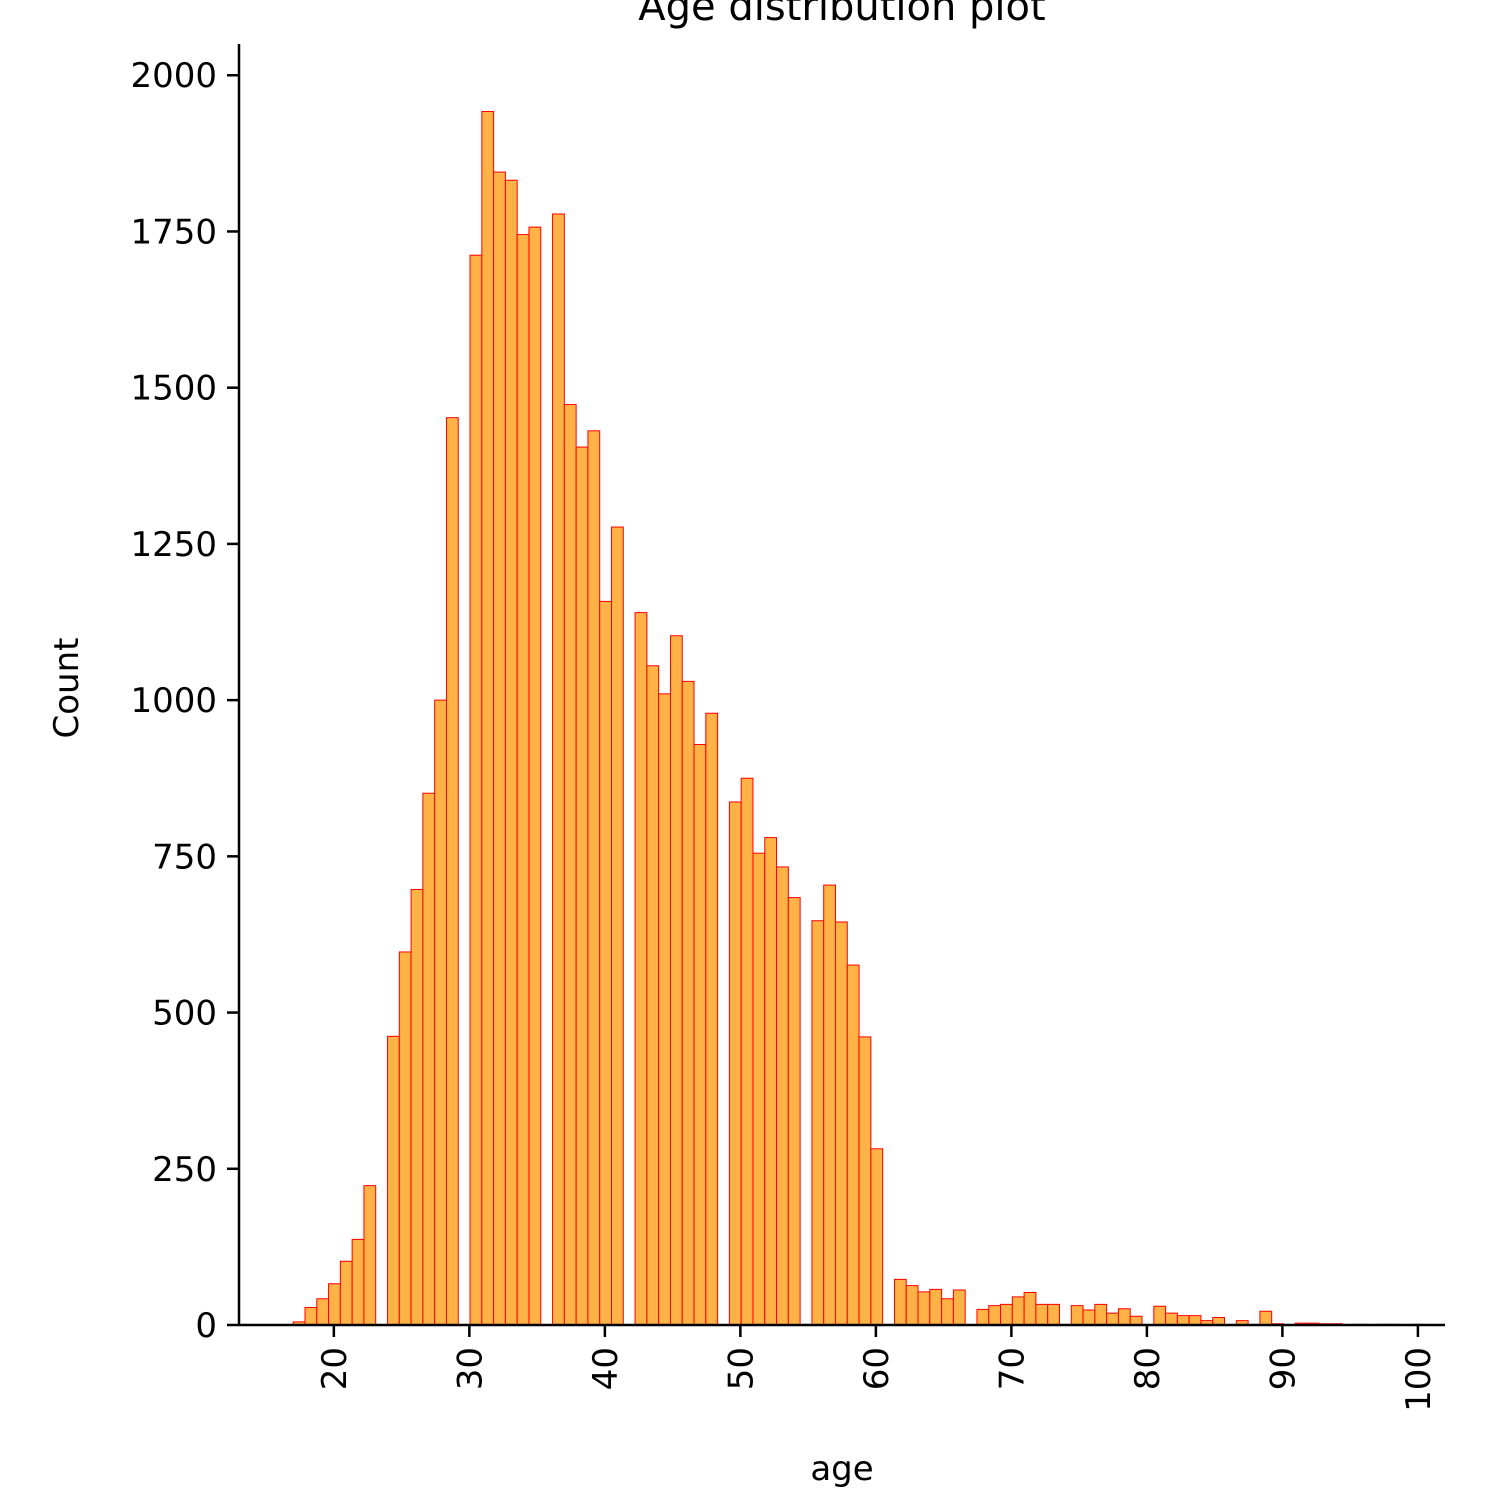 This screenshot has width=1500, height=1505. I want to click on y-tick-label: 1250, so click(173, 545).